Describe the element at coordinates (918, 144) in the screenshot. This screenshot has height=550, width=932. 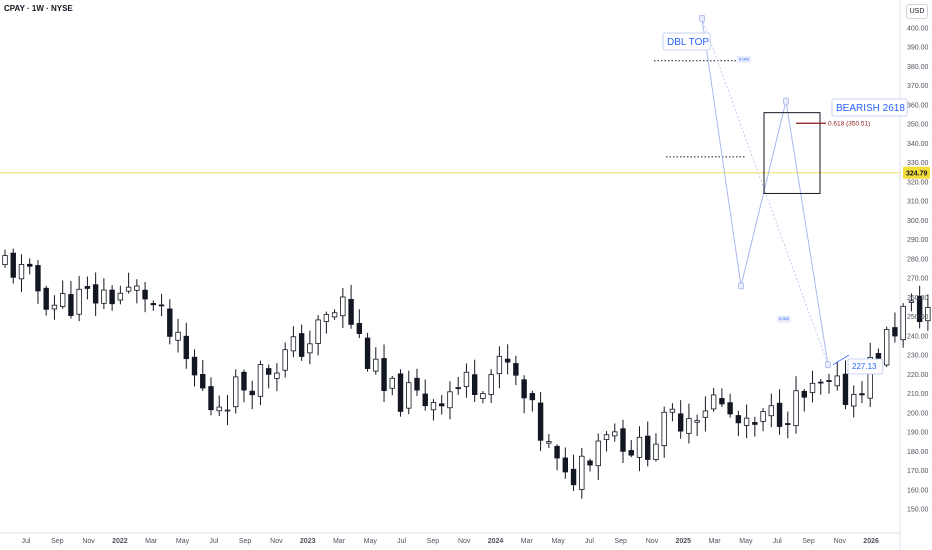
I see `y-tick-label: 340.00` at that location.